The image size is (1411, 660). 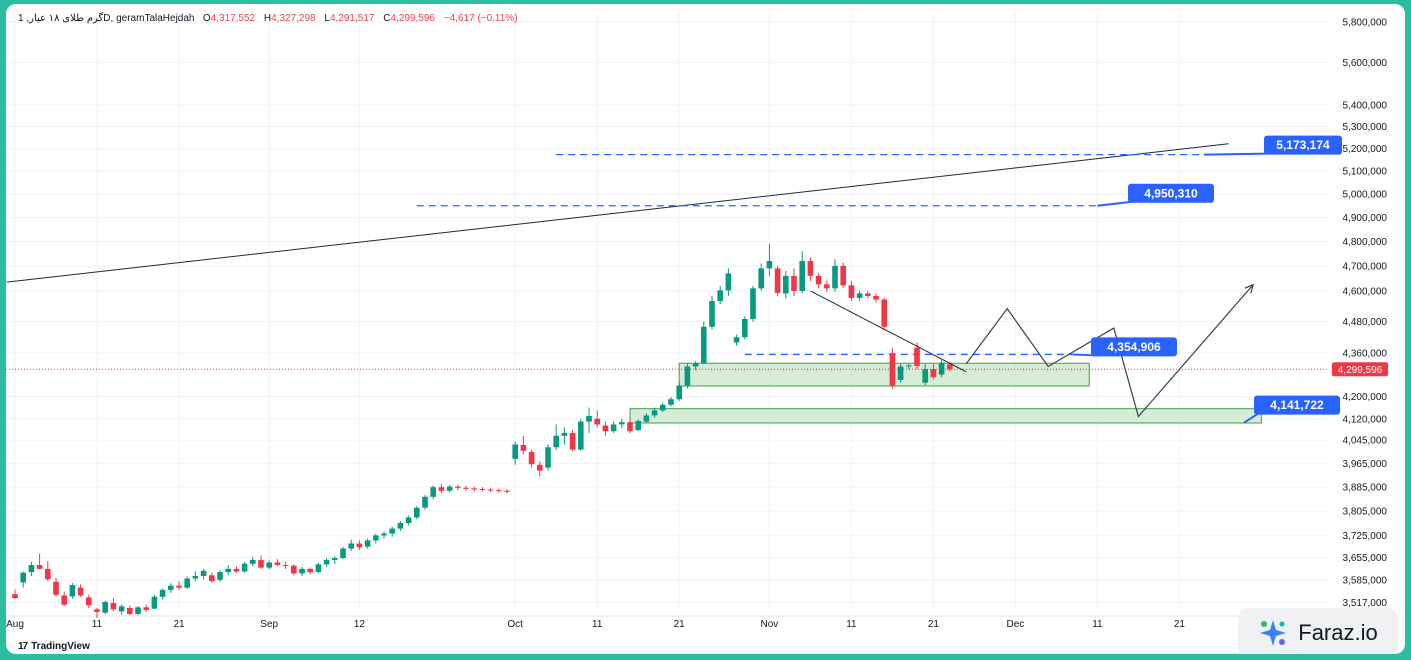 What do you see at coordinates (293, 18) in the screenshot?
I see `legend-high: 4,327,298` at bounding box center [293, 18].